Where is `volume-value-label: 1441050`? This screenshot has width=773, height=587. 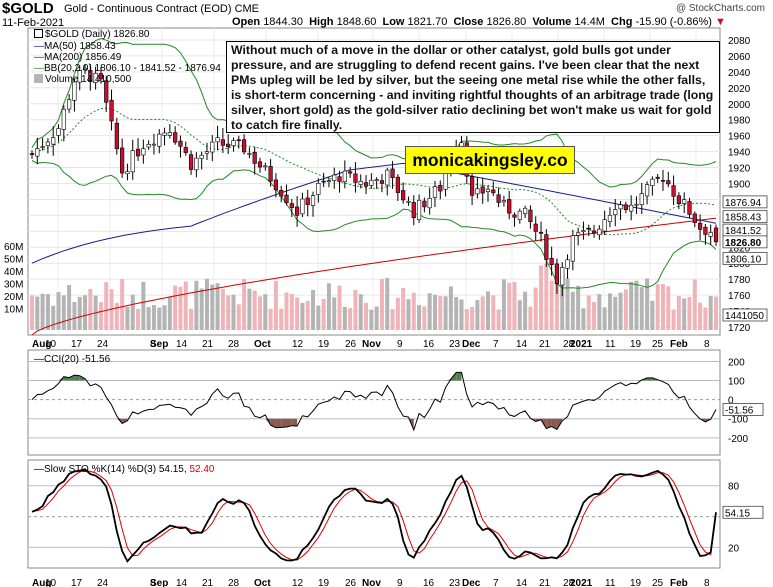
volume-value-label: 1441050 is located at coordinates (744, 316).